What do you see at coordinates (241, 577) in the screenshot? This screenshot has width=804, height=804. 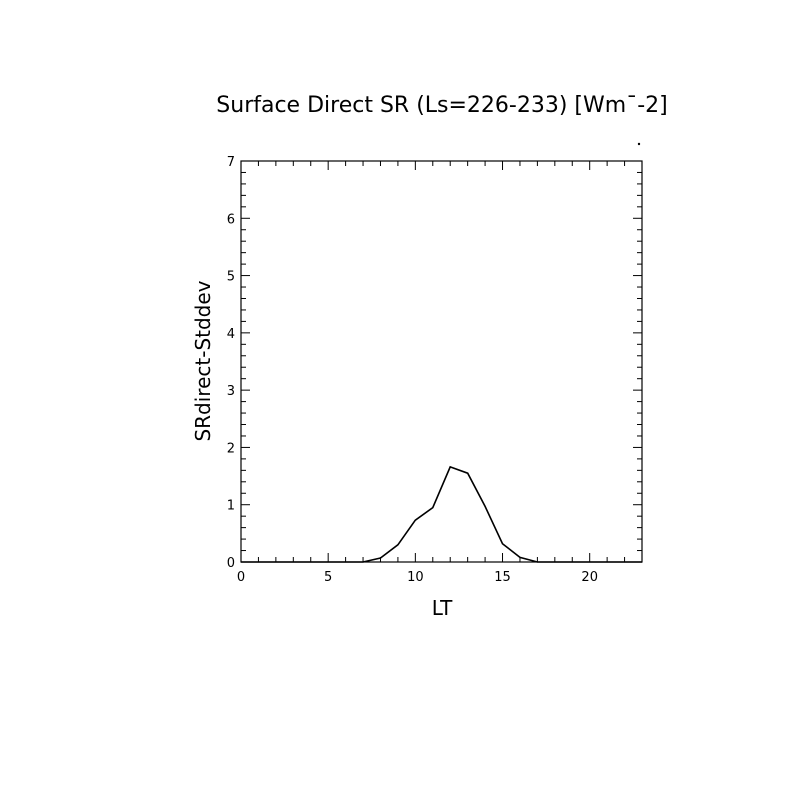 I see `x-tick-label: 0` at bounding box center [241, 577].